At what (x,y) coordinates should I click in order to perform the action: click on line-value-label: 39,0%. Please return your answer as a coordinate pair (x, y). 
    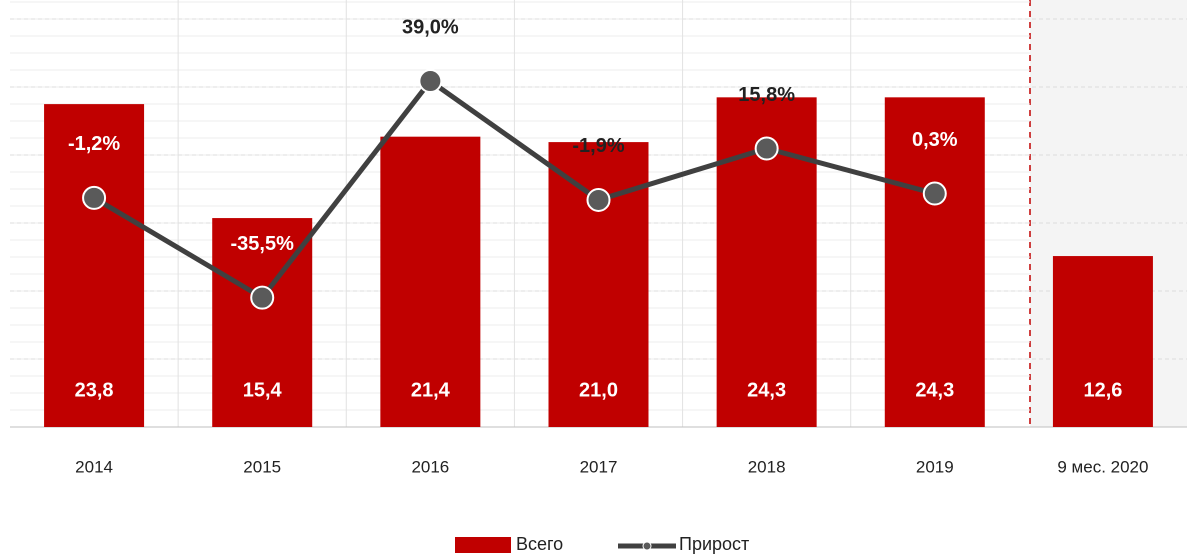
    Looking at the image, I should click on (430, 27).